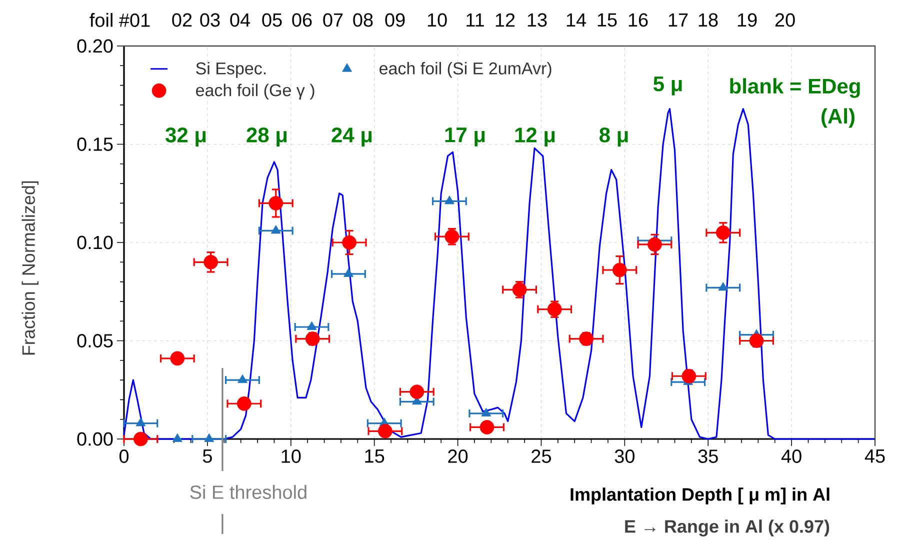  Describe the element at coordinates (95, 439) in the screenshot. I see `y-tick-label: 0.00` at that location.